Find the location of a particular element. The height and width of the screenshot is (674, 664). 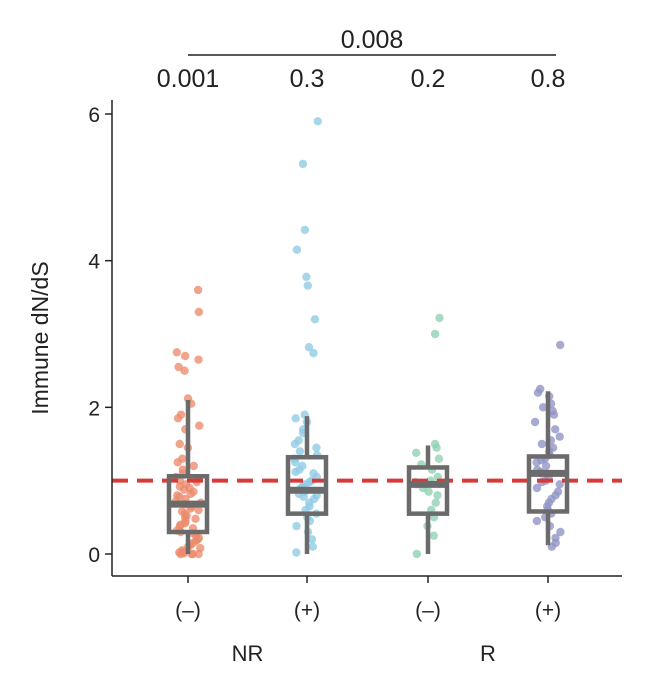

pvalue-label: 0.2 is located at coordinates (428, 79).